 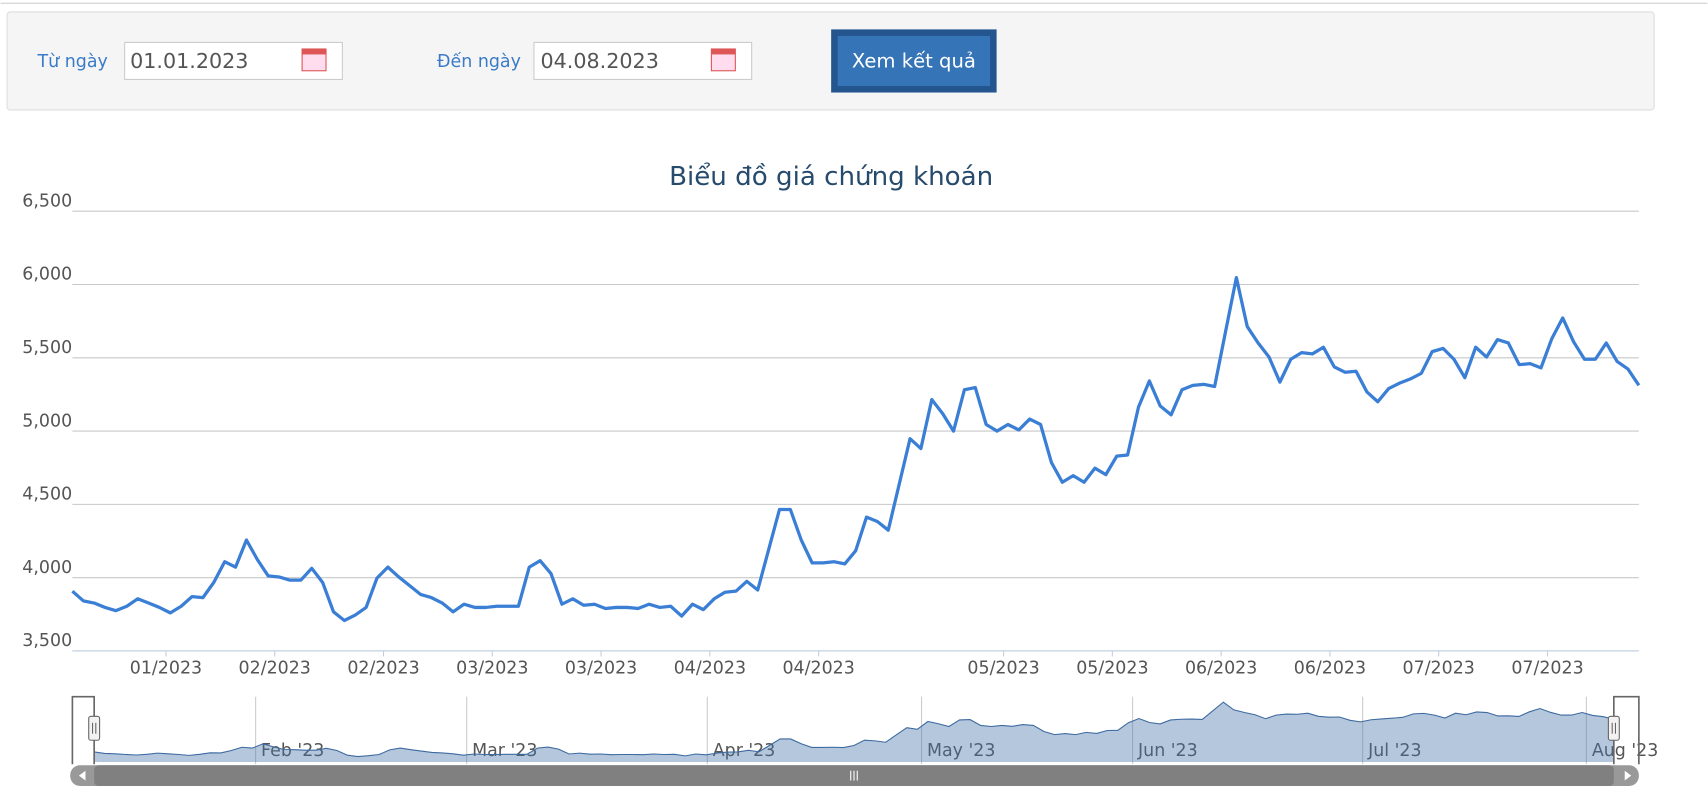 I want to click on y-tick-label: 4,000, so click(x=47, y=568).